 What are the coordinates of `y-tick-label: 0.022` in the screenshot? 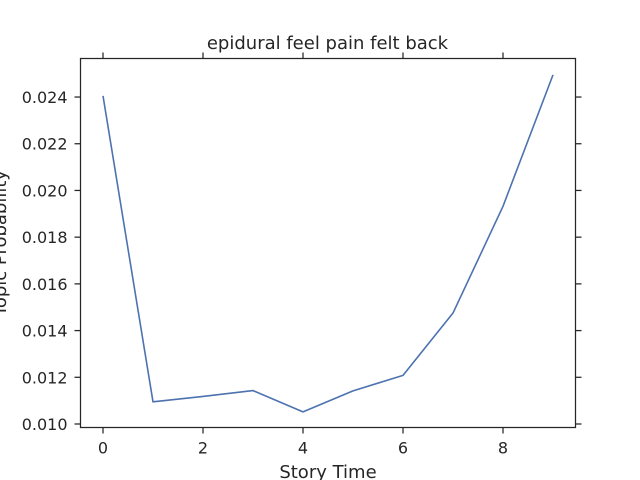 It's located at (45, 144).